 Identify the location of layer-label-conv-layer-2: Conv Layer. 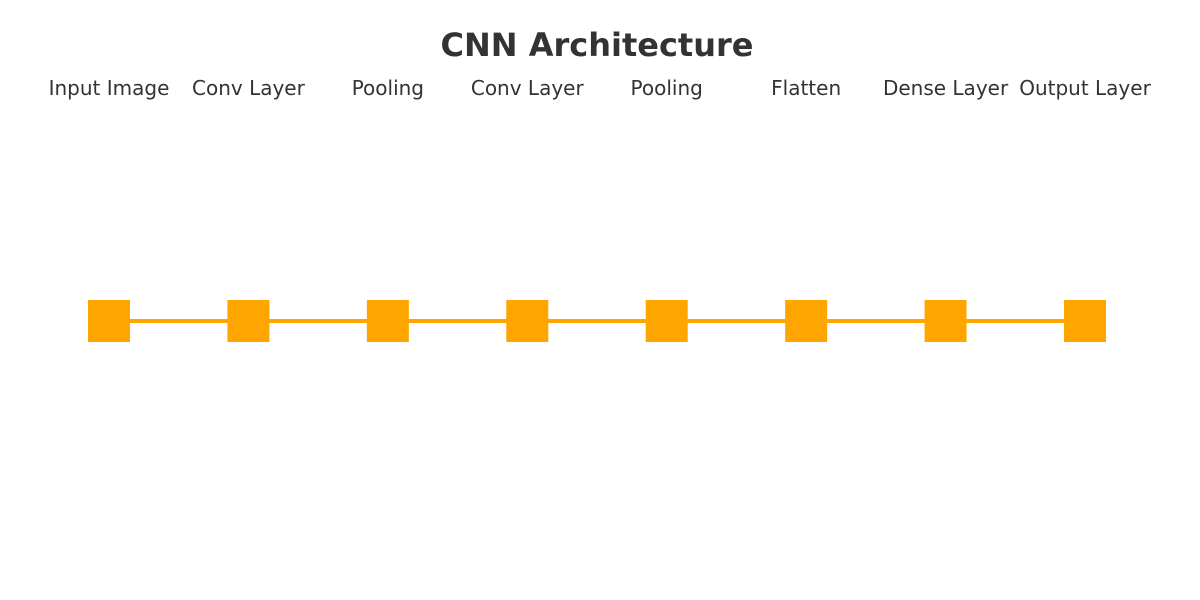
(249, 88).